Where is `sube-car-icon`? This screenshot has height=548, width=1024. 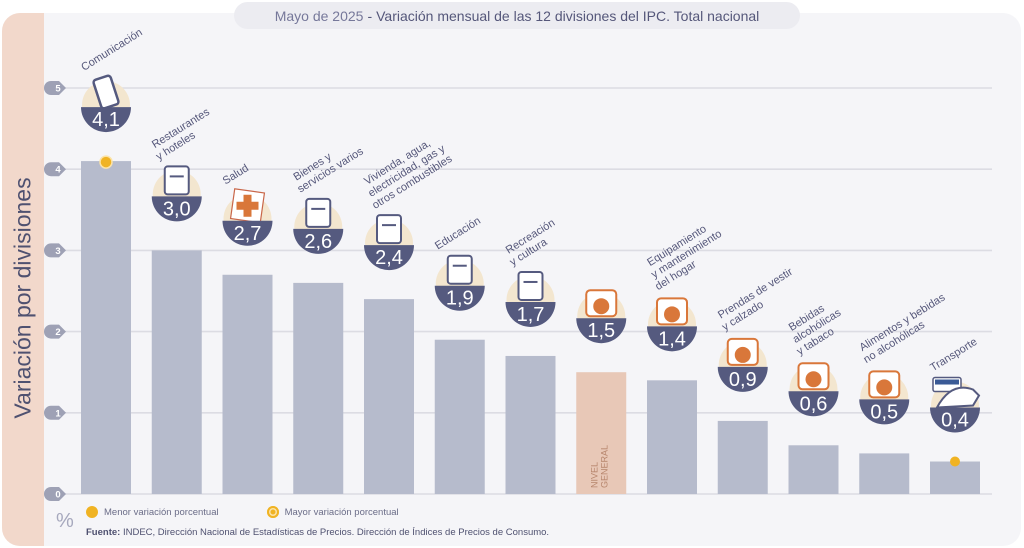 sube-car-icon is located at coordinates (956, 392).